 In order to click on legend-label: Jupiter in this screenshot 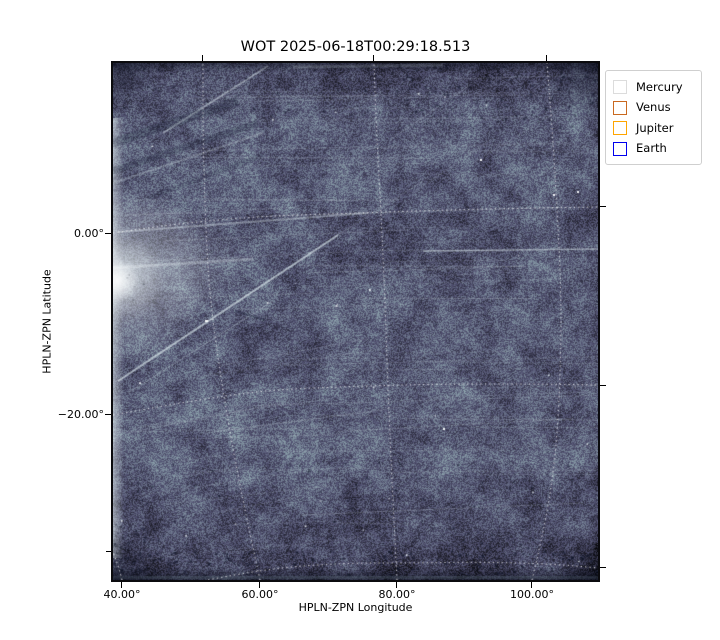, I will do `click(655, 127)`.